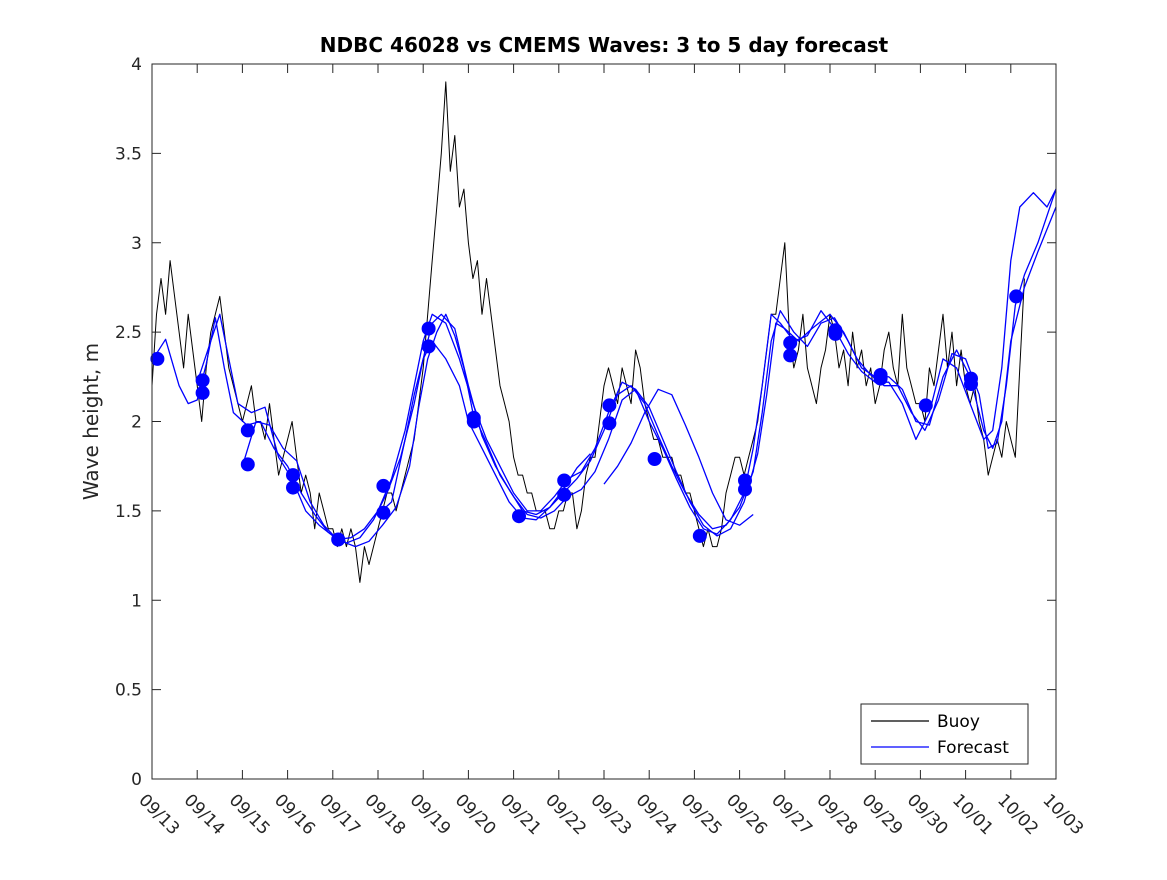 The image size is (1167, 880). What do you see at coordinates (927, 814) in the screenshot?
I see `x-tick-label: 09/30` at bounding box center [927, 814].